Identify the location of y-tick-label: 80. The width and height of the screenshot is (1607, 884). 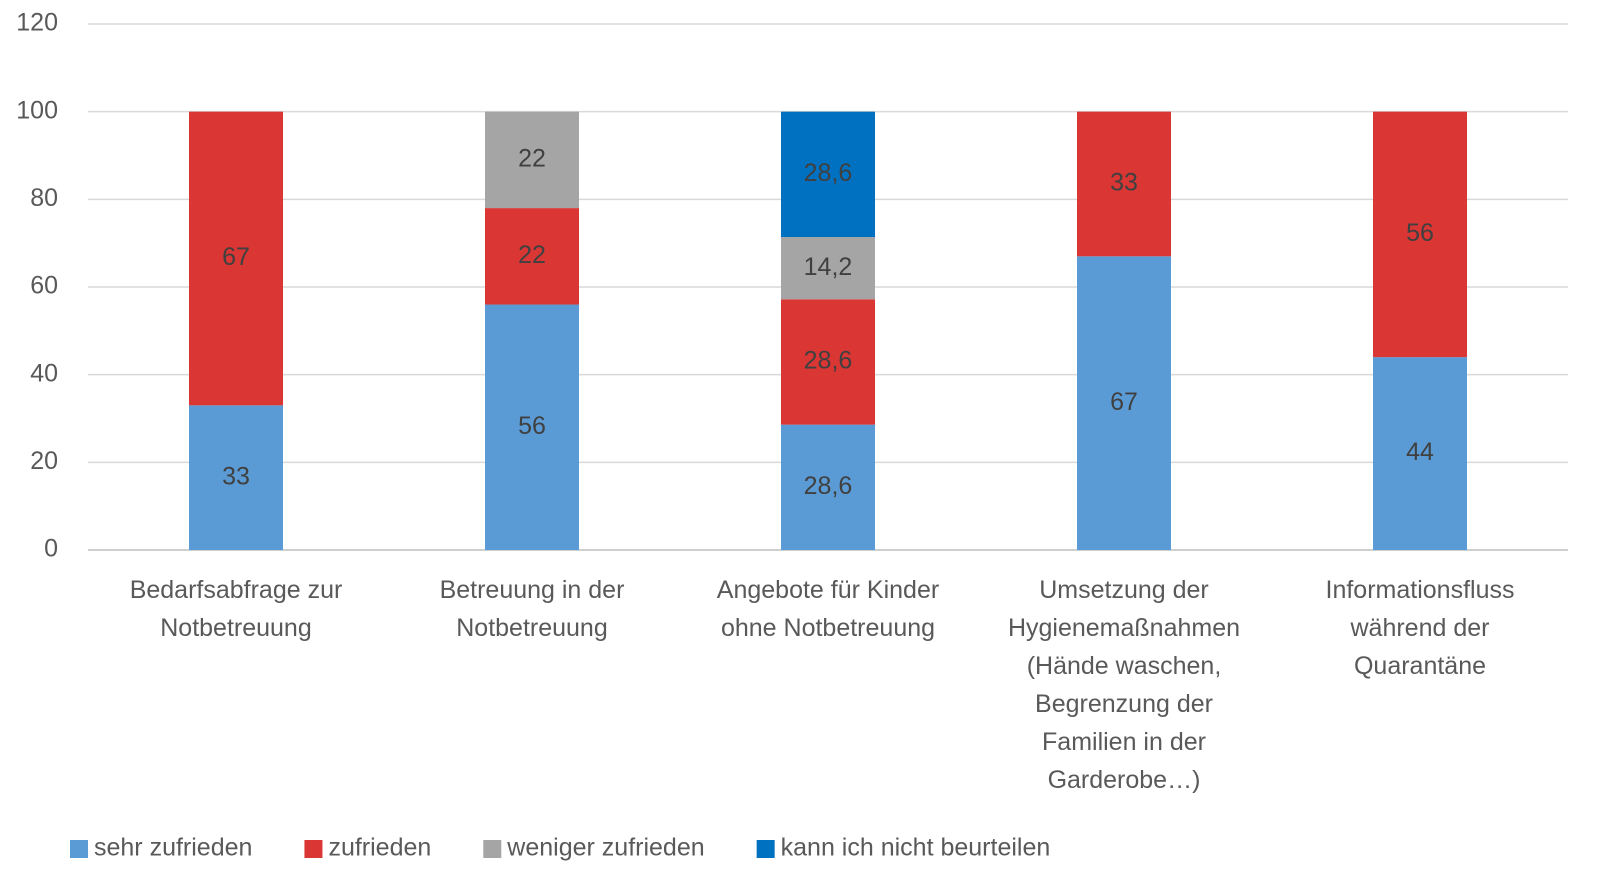
(44, 198).